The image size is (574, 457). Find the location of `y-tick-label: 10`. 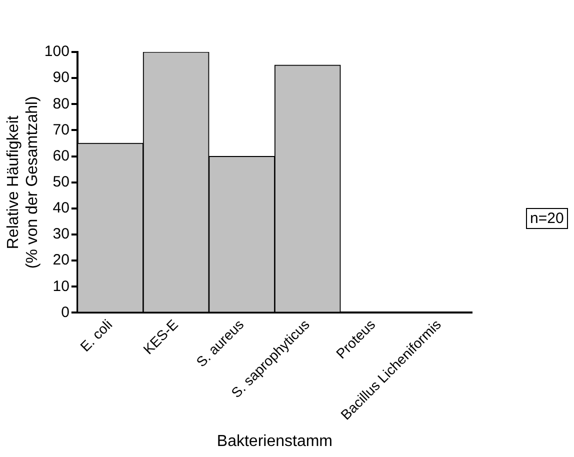

y-tick-label: 10 is located at coordinates (61, 286).